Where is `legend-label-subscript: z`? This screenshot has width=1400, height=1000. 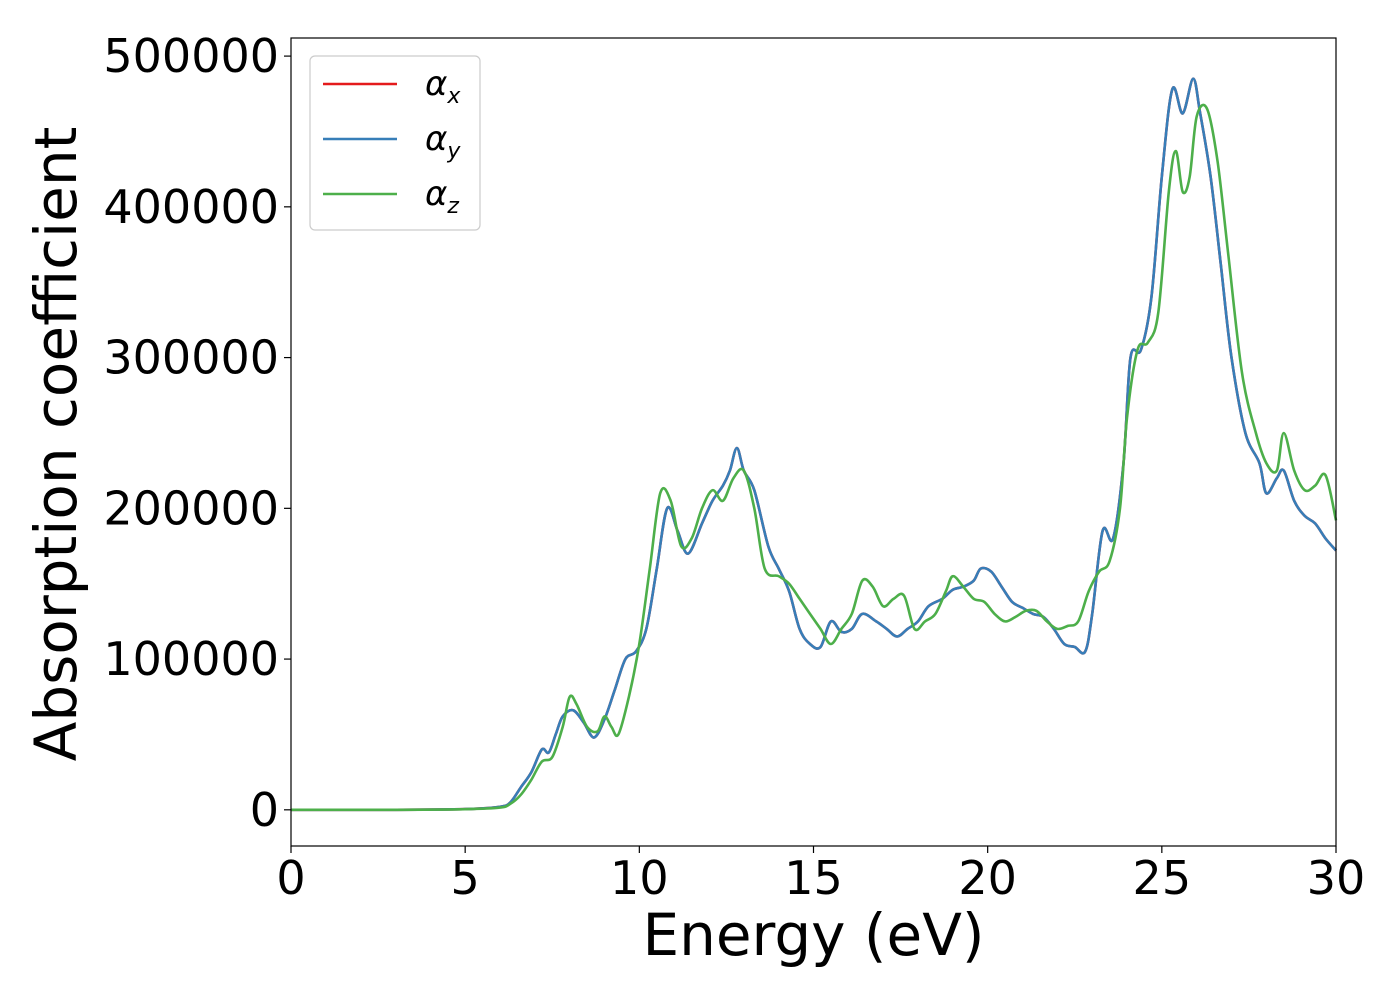 legend-label-subscript: z is located at coordinates (452, 206).